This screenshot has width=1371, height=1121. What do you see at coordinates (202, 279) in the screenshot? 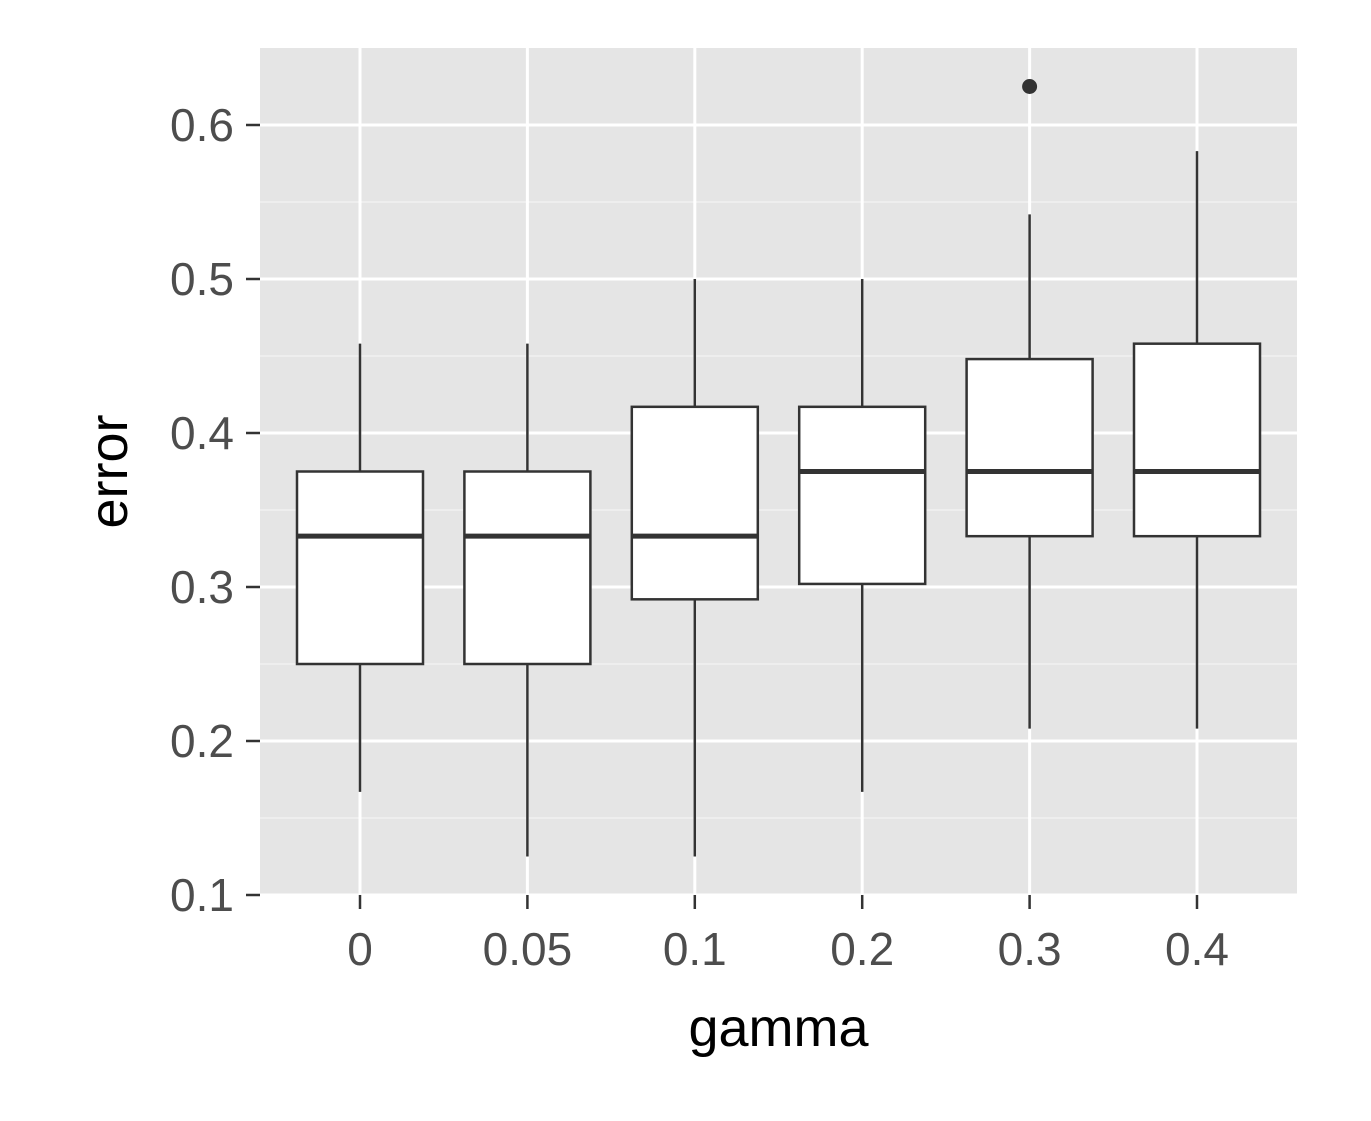
I see `y-tick-label: 0.5` at bounding box center [202, 279].